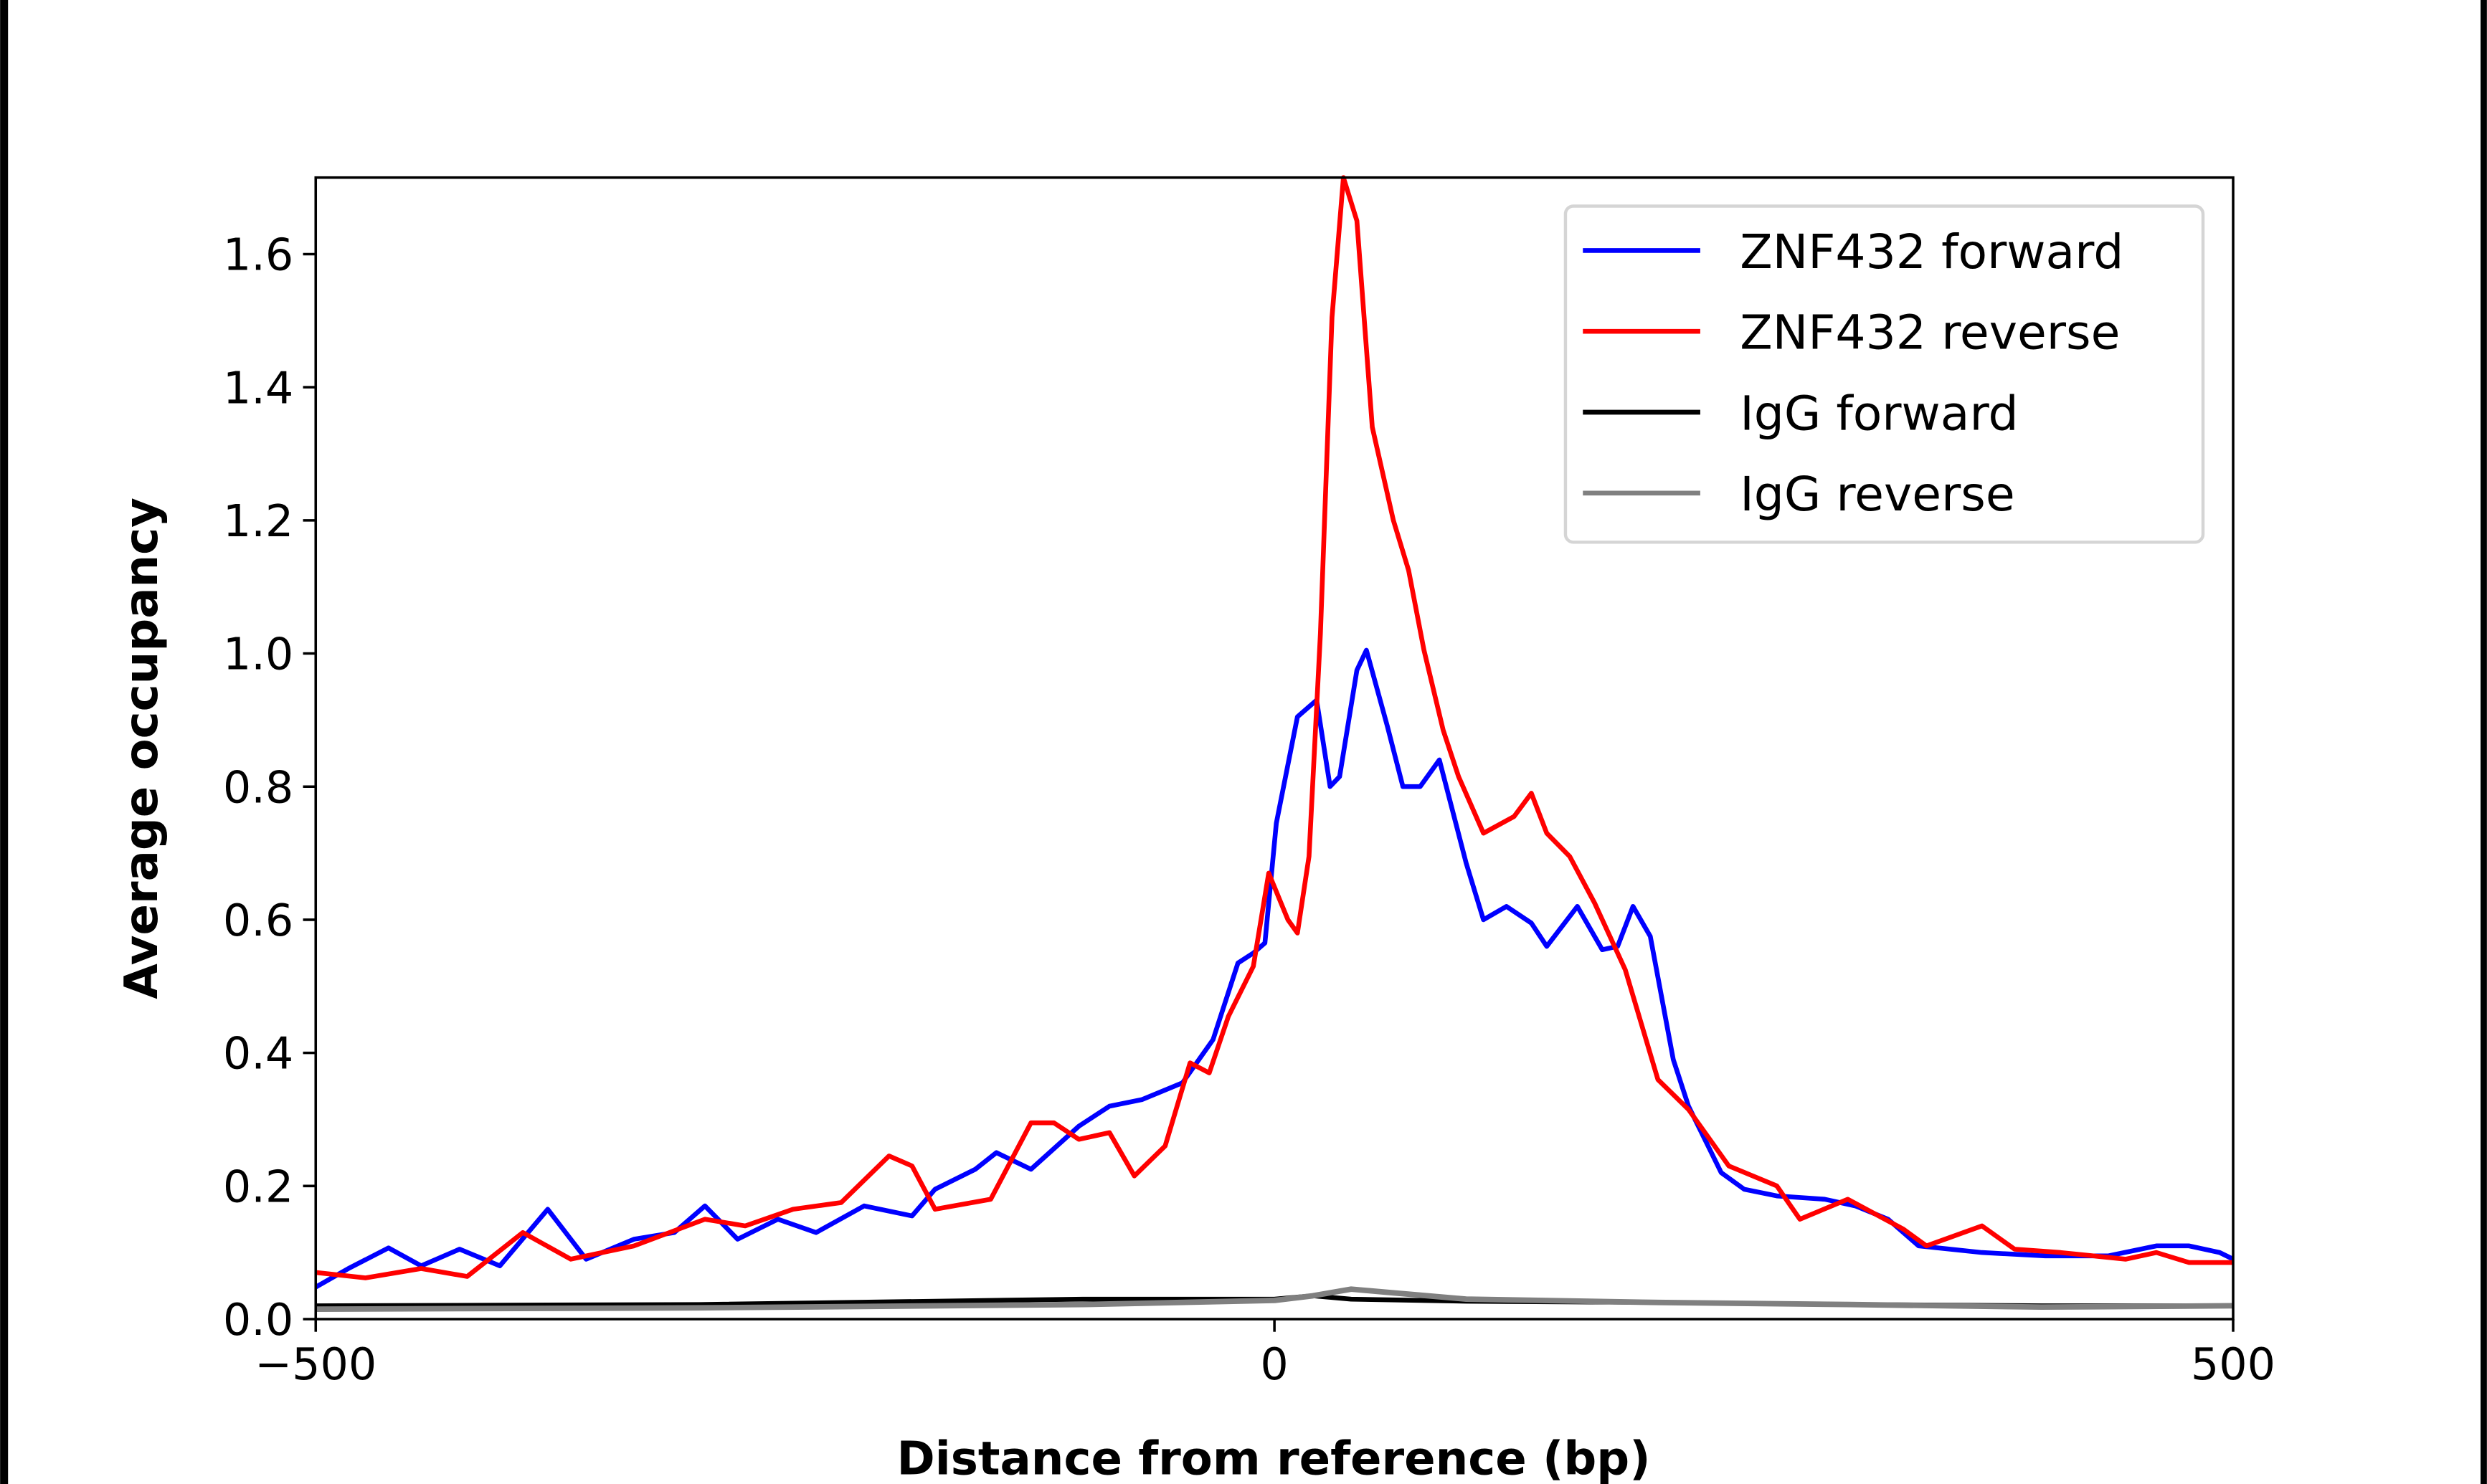 The height and width of the screenshot is (1484, 2487). What do you see at coordinates (2233, 1364) in the screenshot?
I see `x-tick-label: 500` at bounding box center [2233, 1364].